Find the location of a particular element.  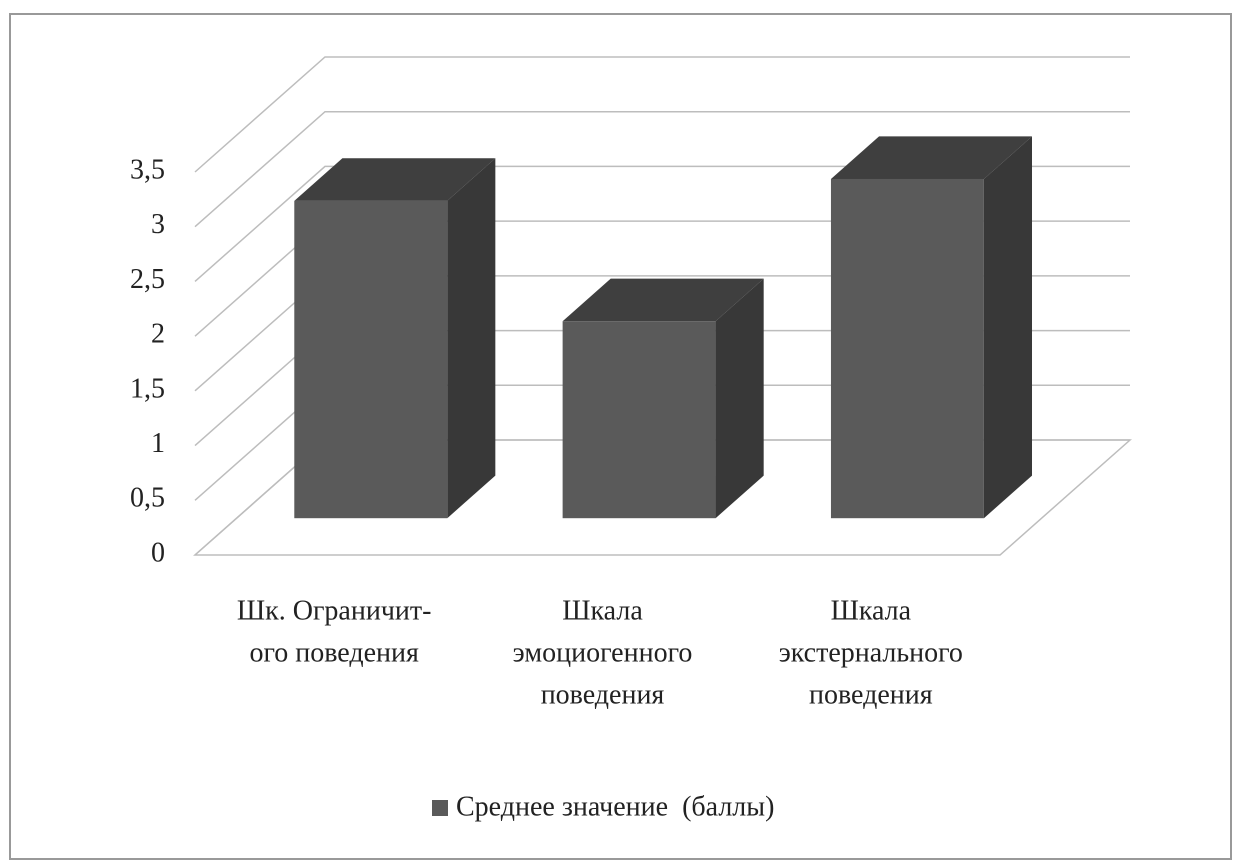

y-tick-label: 1,5 is located at coordinates (147, 388).